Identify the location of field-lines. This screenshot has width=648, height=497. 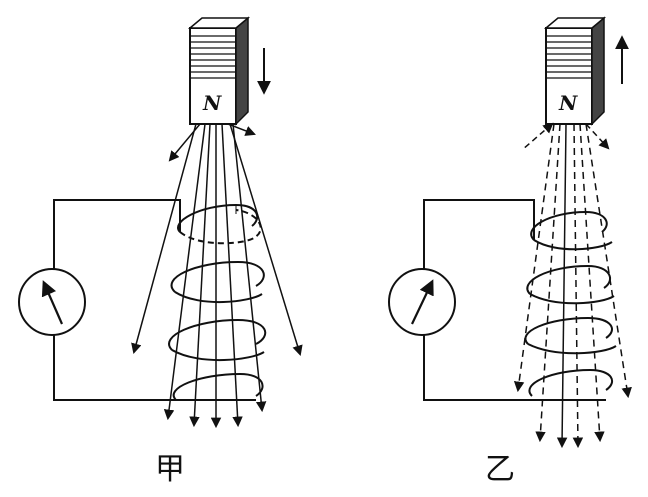
(572, 285).